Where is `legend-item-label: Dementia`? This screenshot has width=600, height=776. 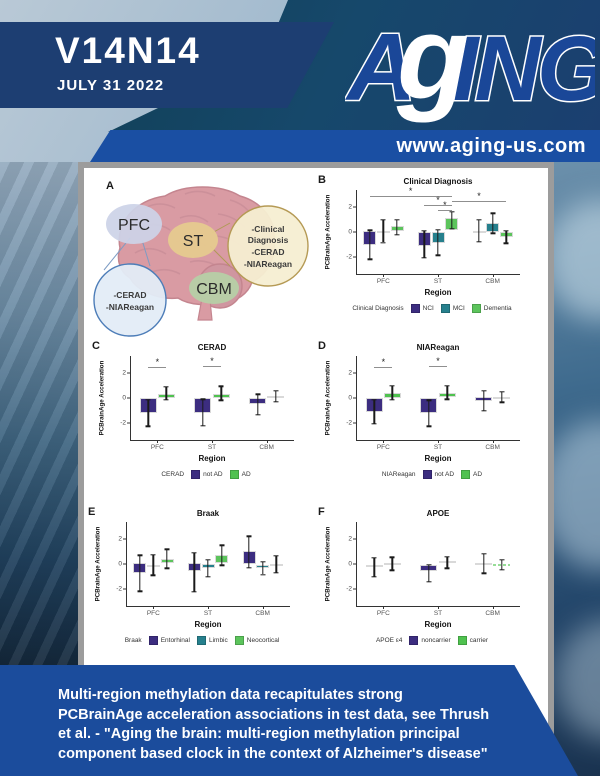
legend-item-label: Dementia is located at coordinates (497, 308).